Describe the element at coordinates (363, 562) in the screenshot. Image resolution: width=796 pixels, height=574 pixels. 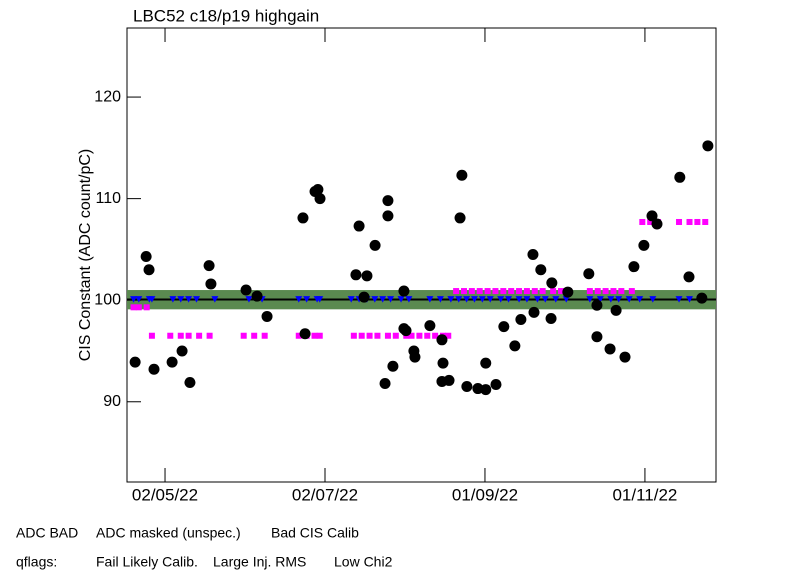
I see `footer-label: Low Chi2` at that location.